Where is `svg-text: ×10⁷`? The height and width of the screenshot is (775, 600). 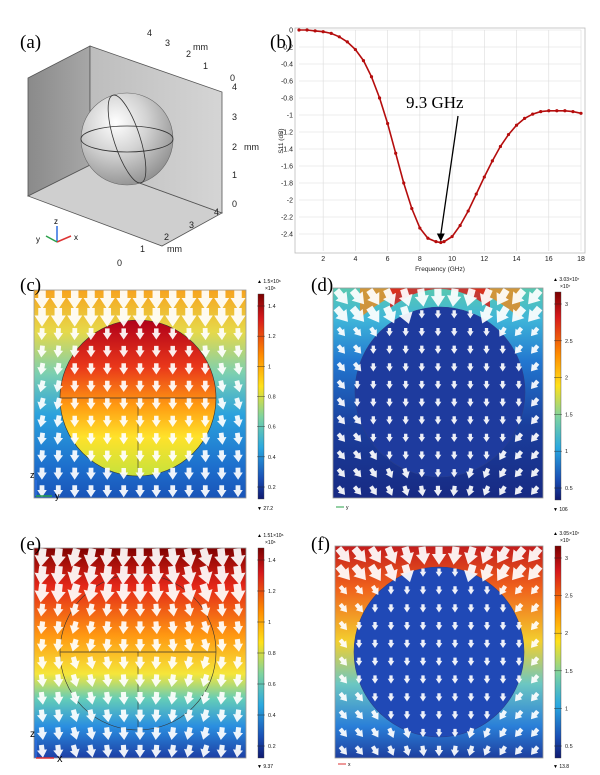
svg-text: ×10⁷ is located at coordinates (565, 541).